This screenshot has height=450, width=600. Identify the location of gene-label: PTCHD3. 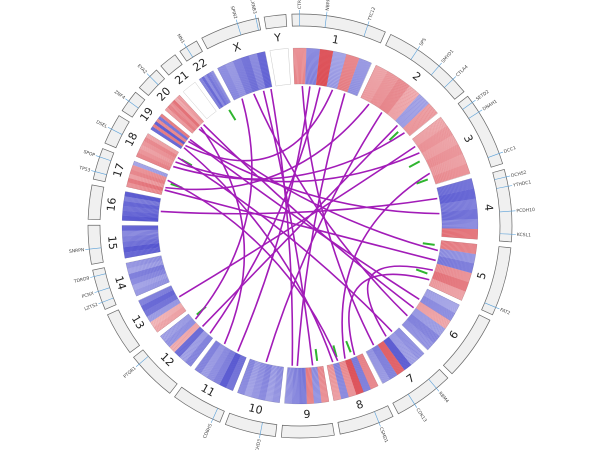
(257, 444).